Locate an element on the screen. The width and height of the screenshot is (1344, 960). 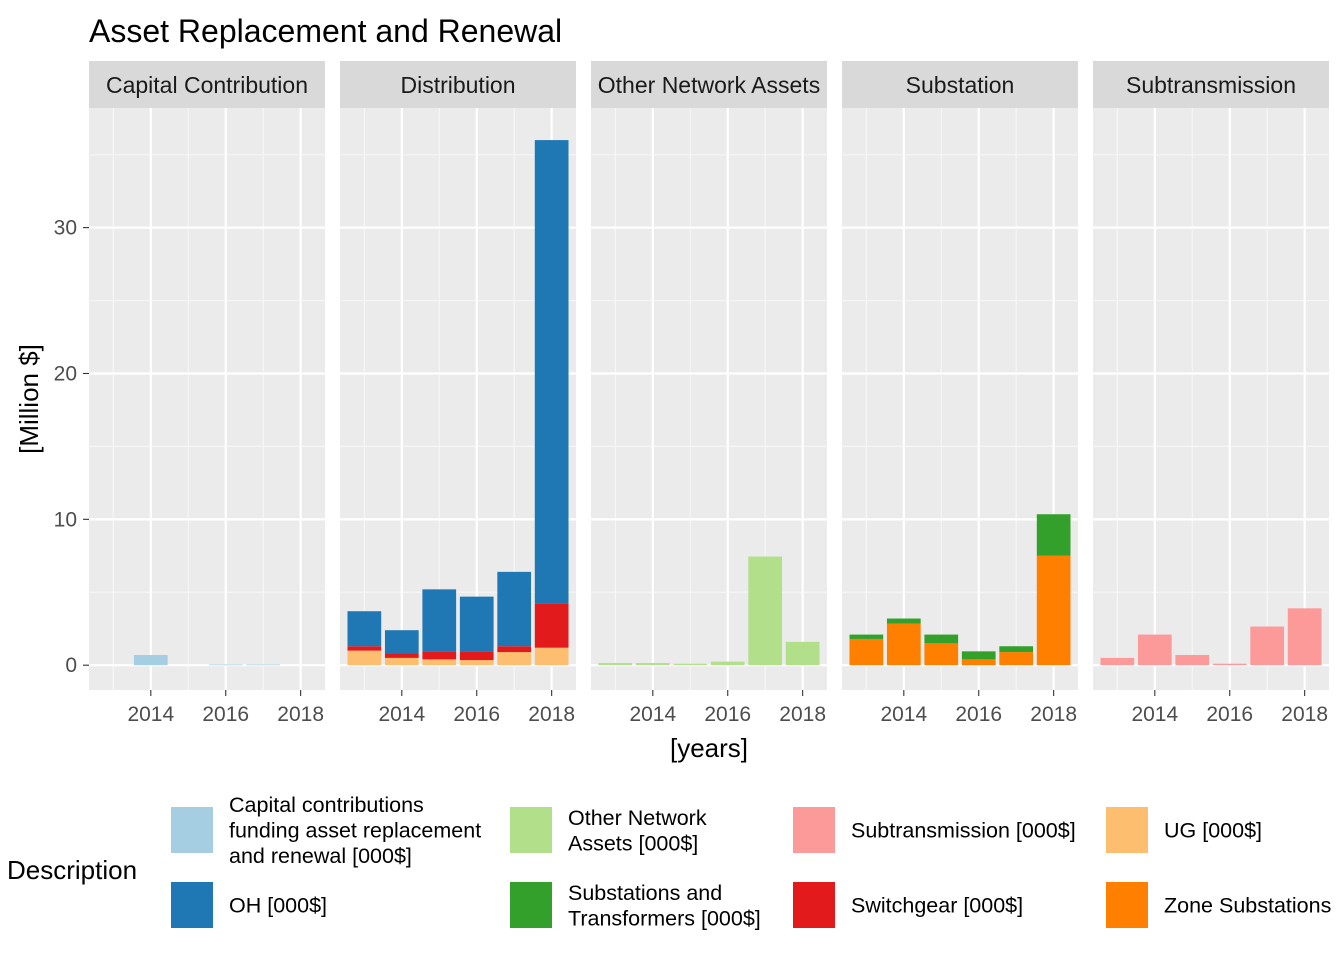
legend-key-ona is located at coordinates (531, 830).